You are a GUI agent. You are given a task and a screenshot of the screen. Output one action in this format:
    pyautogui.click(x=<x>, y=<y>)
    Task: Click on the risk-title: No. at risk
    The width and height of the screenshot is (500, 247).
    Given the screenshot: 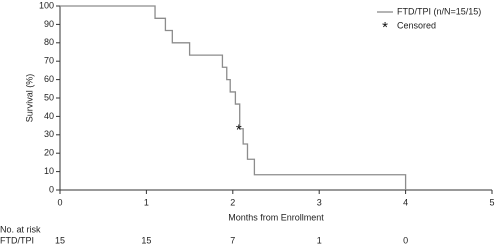 What is the action you would take?
    pyautogui.click(x=20, y=229)
    